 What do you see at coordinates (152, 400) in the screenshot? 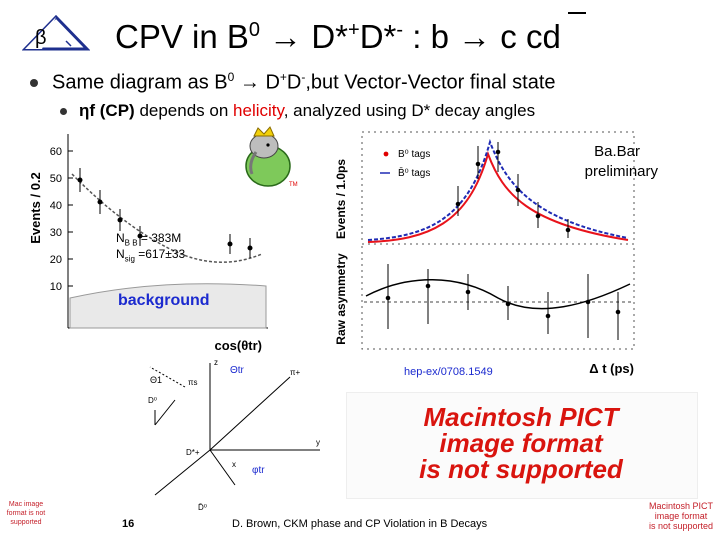
I see `d0-label: D⁰` at bounding box center [152, 400].